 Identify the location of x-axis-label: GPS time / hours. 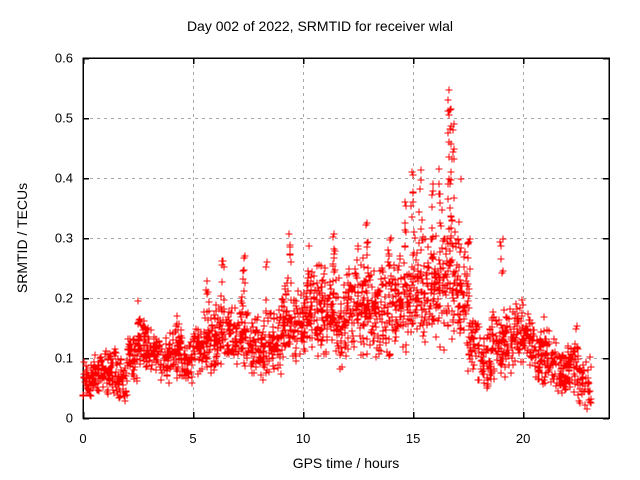
(346, 463).